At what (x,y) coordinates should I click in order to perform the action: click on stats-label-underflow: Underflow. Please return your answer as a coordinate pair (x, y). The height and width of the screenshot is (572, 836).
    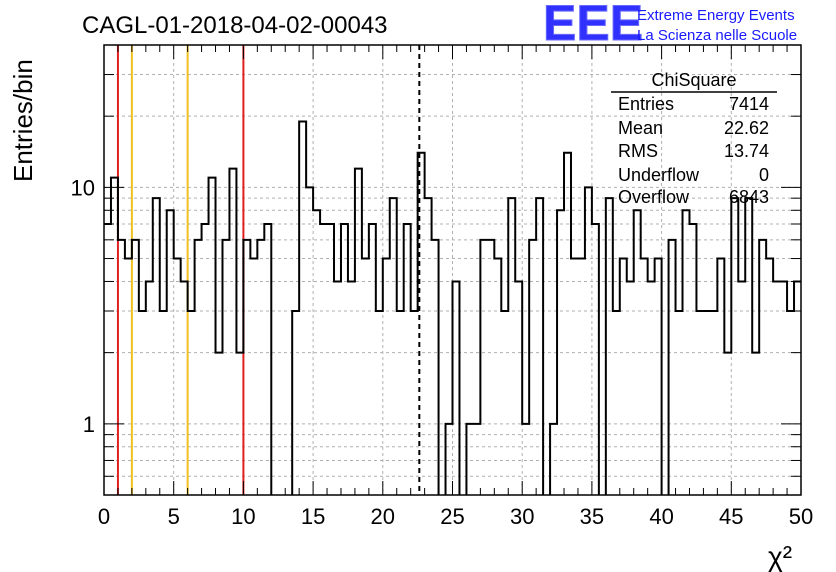
    Looking at the image, I should click on (659, 175).